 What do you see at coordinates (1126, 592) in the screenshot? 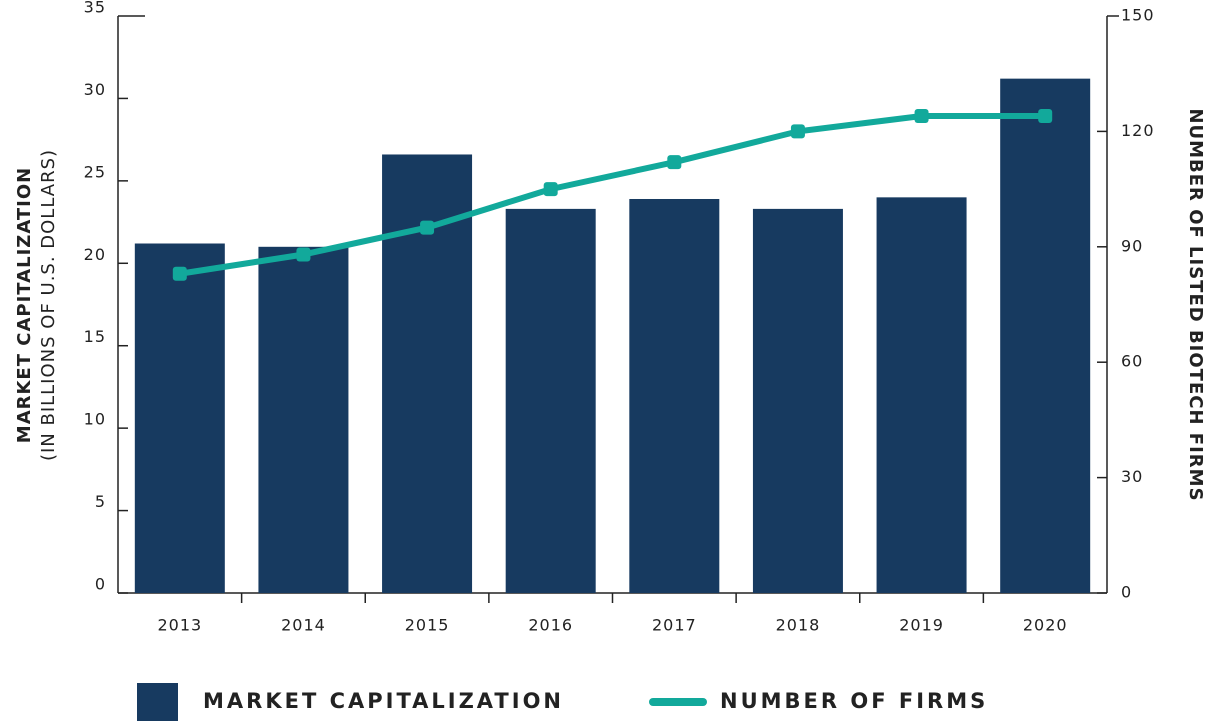
I see `y2-tick-label: 0` at bounding box center [1126, 592].